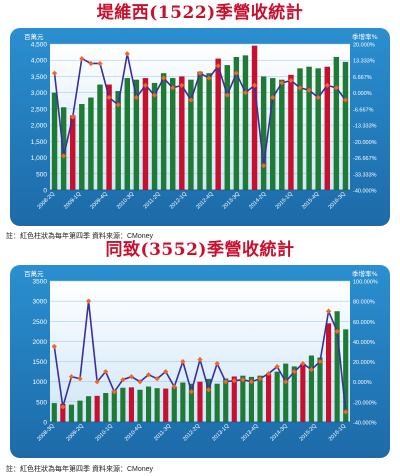 Image resolution: width=400 pixels, height=476 pixels. Describe the element at coordinates (40, 302) in the screenshot. I see `y-left-tick-label: 3000` at that location.